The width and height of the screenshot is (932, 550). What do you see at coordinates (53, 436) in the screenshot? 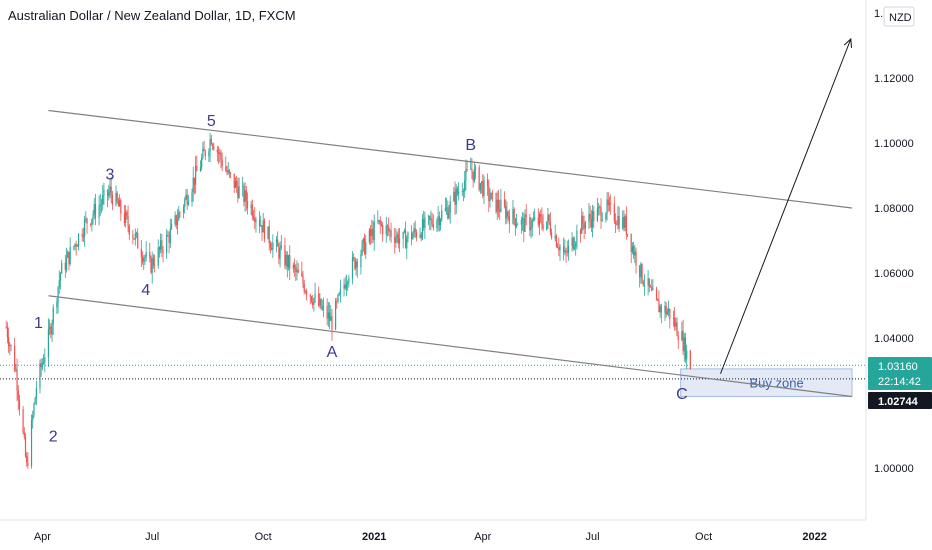
I see `wave-label-2: 2` at bounding box center [53, 436].